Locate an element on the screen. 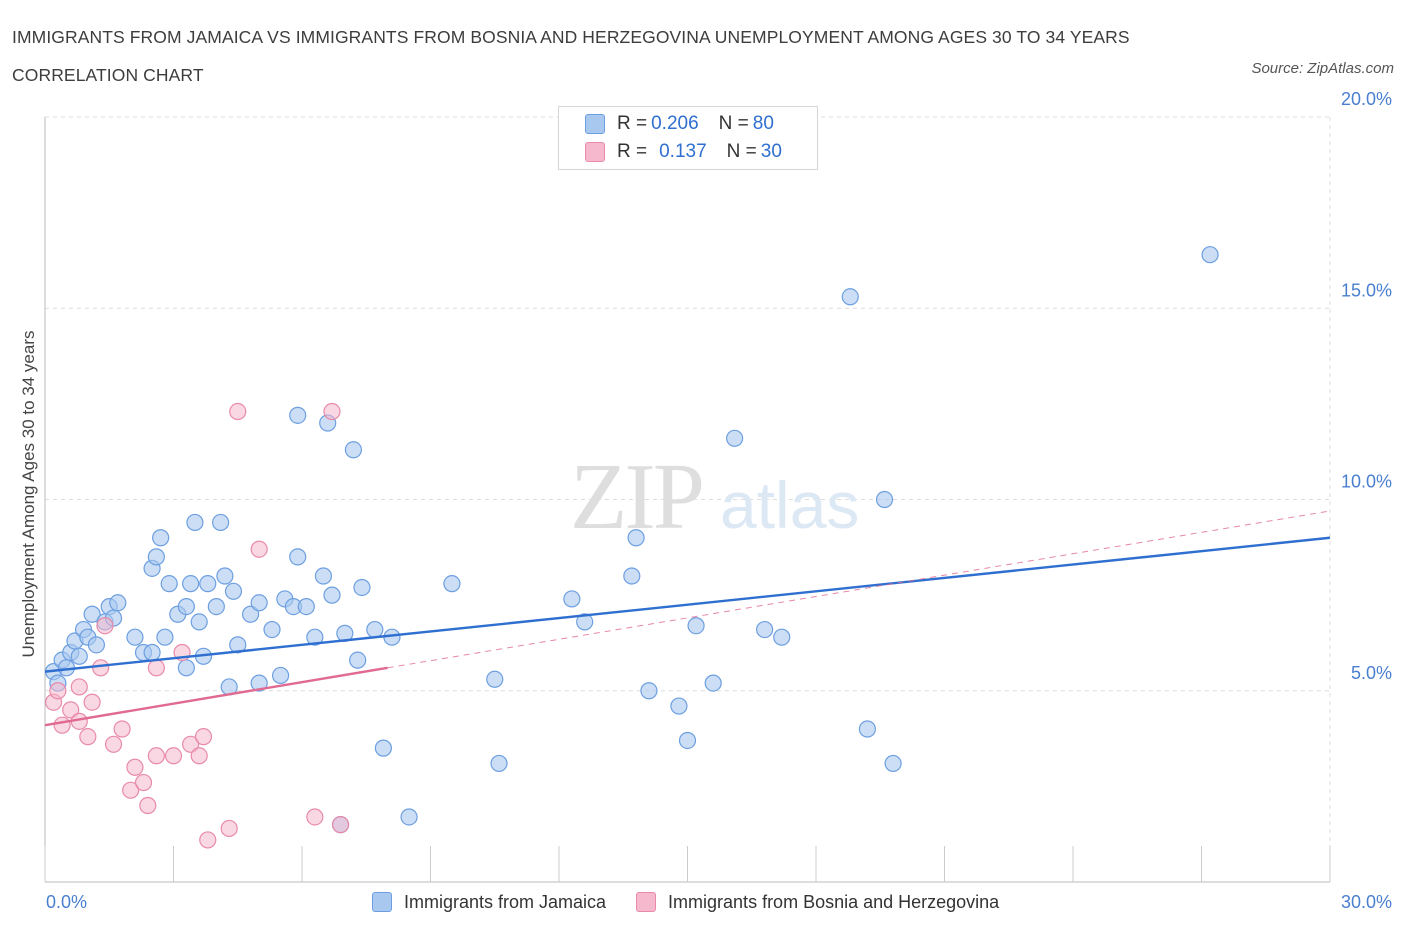  legend-r-label: R = is located at coordinates (632, 151).